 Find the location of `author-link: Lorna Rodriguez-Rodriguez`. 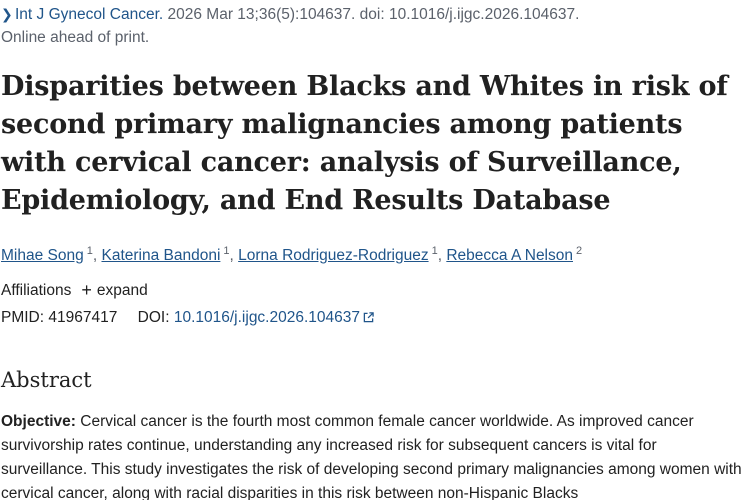

author-link: Lorna Rodriguez-Rodriguez is located at coordinates (333, 255).